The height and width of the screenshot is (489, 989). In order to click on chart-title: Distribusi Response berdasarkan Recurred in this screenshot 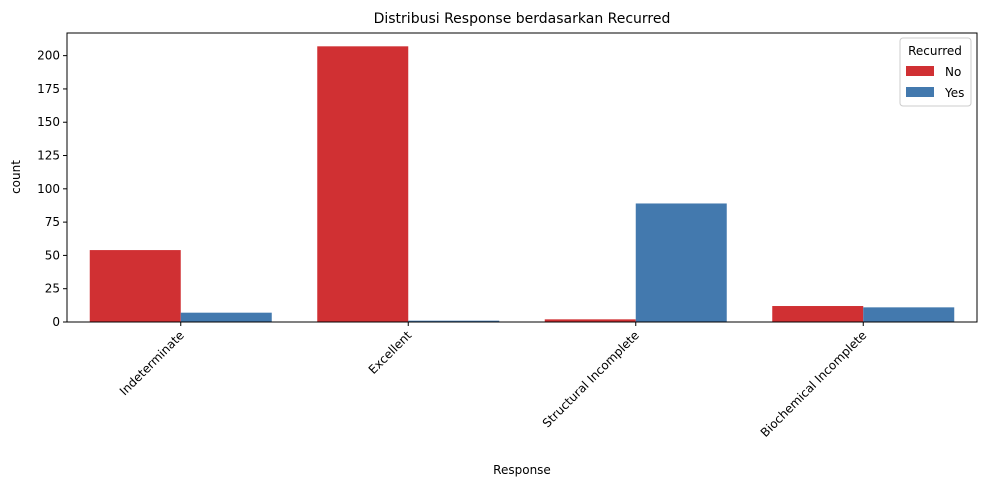, I will do `click(522, 19)`.